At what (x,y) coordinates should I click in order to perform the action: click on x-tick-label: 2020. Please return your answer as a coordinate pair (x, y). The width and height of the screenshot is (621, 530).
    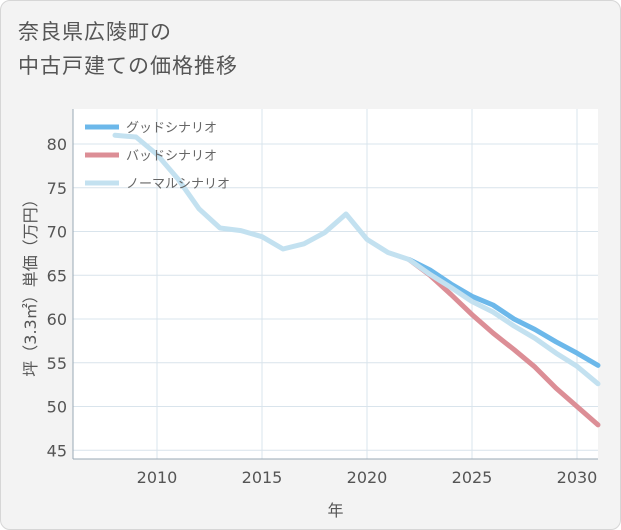
    Looking at the image, I should click on (367, 477).